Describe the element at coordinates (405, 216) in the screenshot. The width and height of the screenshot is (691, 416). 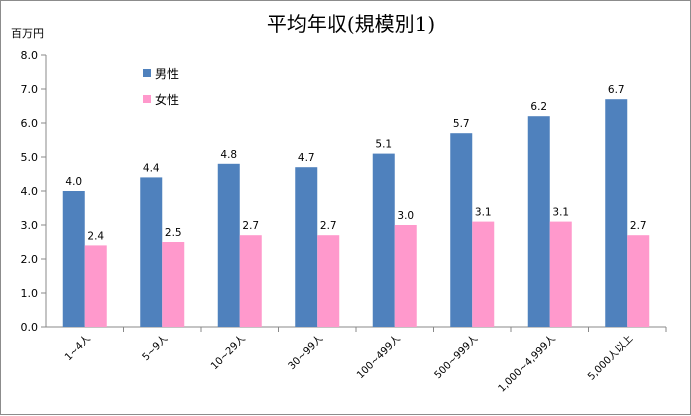
I see `data-label: 3.0` at that location.